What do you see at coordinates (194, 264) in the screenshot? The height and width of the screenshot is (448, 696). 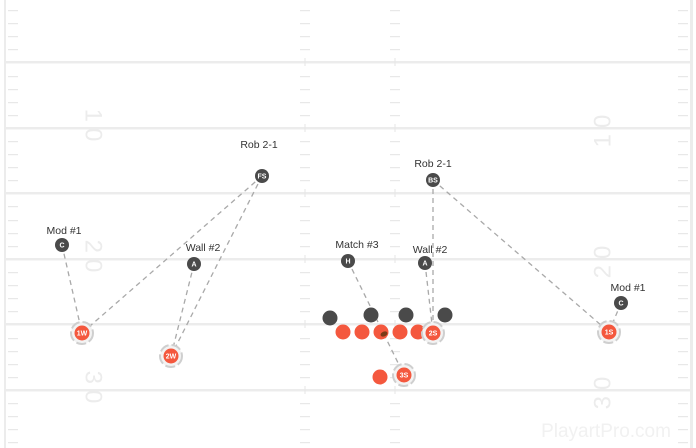 I see `defender-a-left: A` at bounding box center [194, 264].